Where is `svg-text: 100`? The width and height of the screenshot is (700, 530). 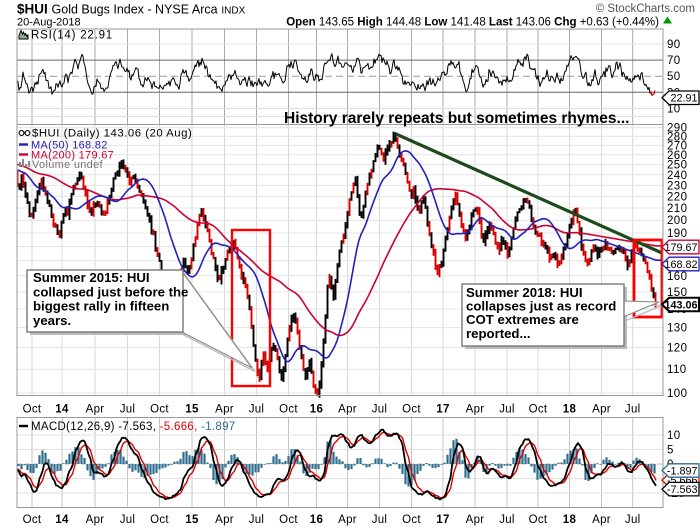
svg-text: 100 is located at coordinates (677, 394).